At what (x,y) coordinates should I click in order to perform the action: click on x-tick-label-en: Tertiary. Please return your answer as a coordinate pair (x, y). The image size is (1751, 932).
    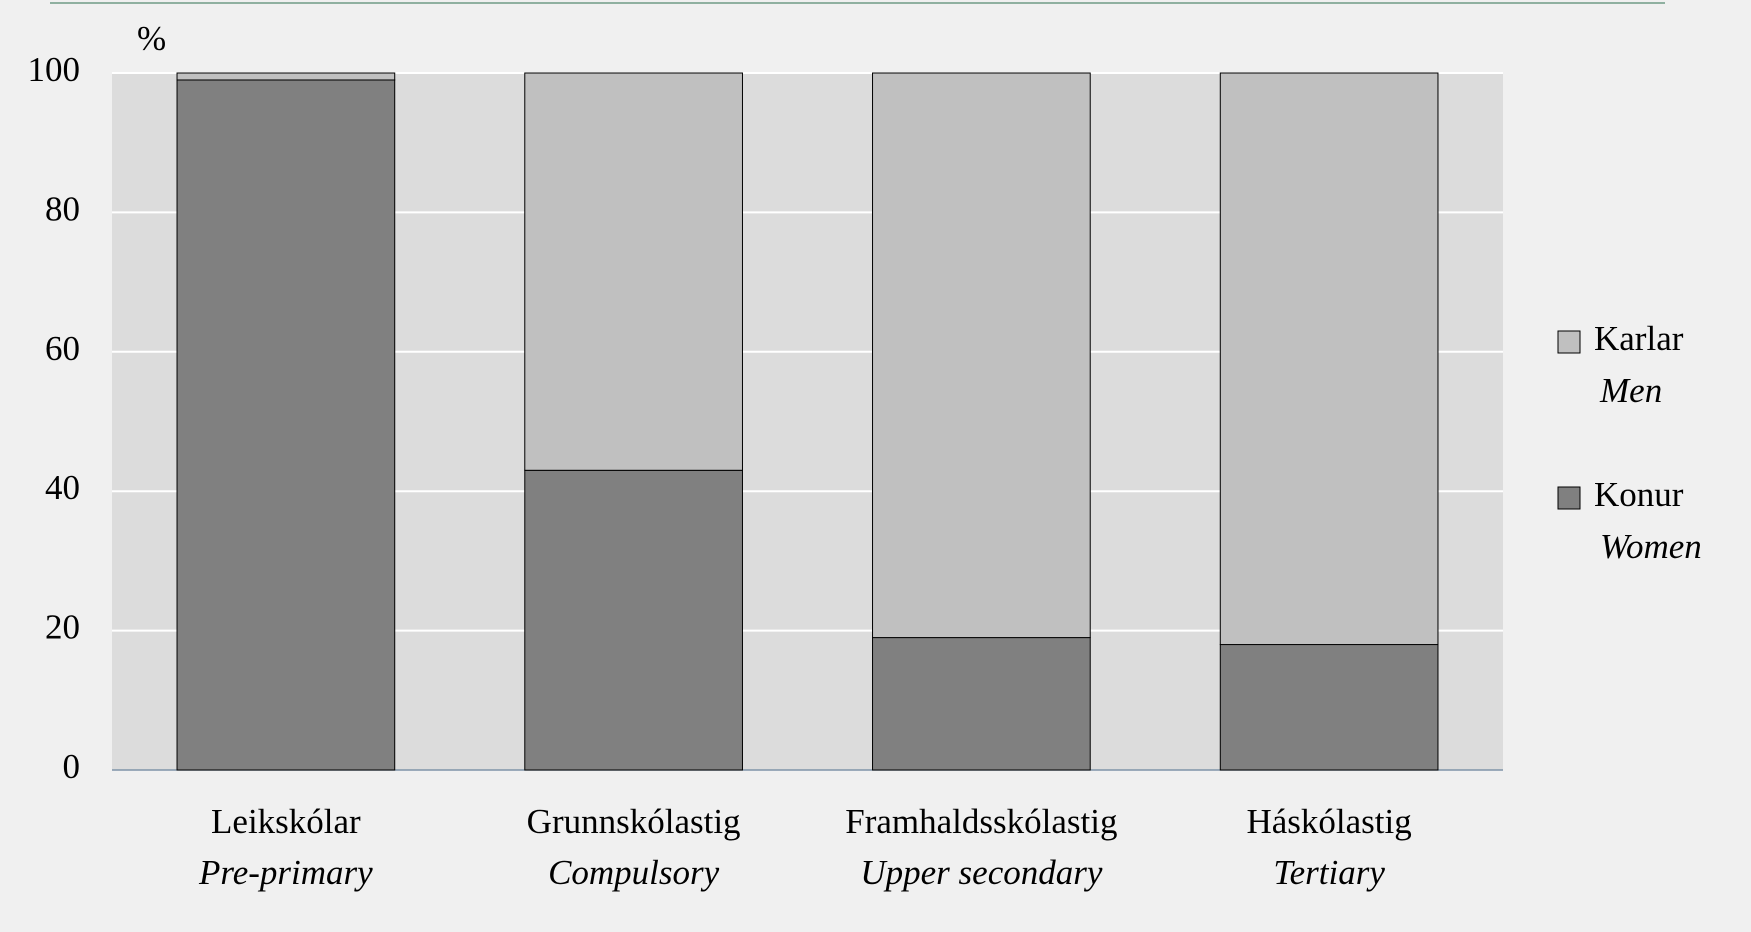
    Looking at the image, I should click on (1329, 872).